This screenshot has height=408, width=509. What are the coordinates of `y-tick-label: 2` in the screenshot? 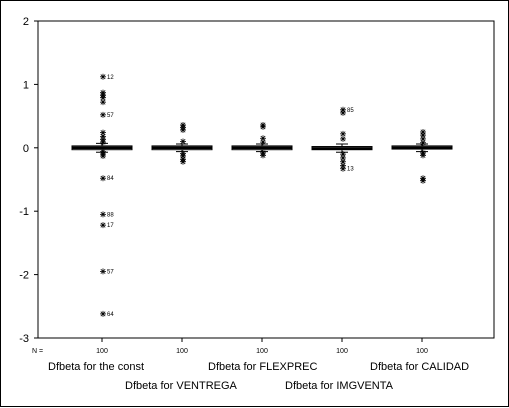 It's located at (26, 22).